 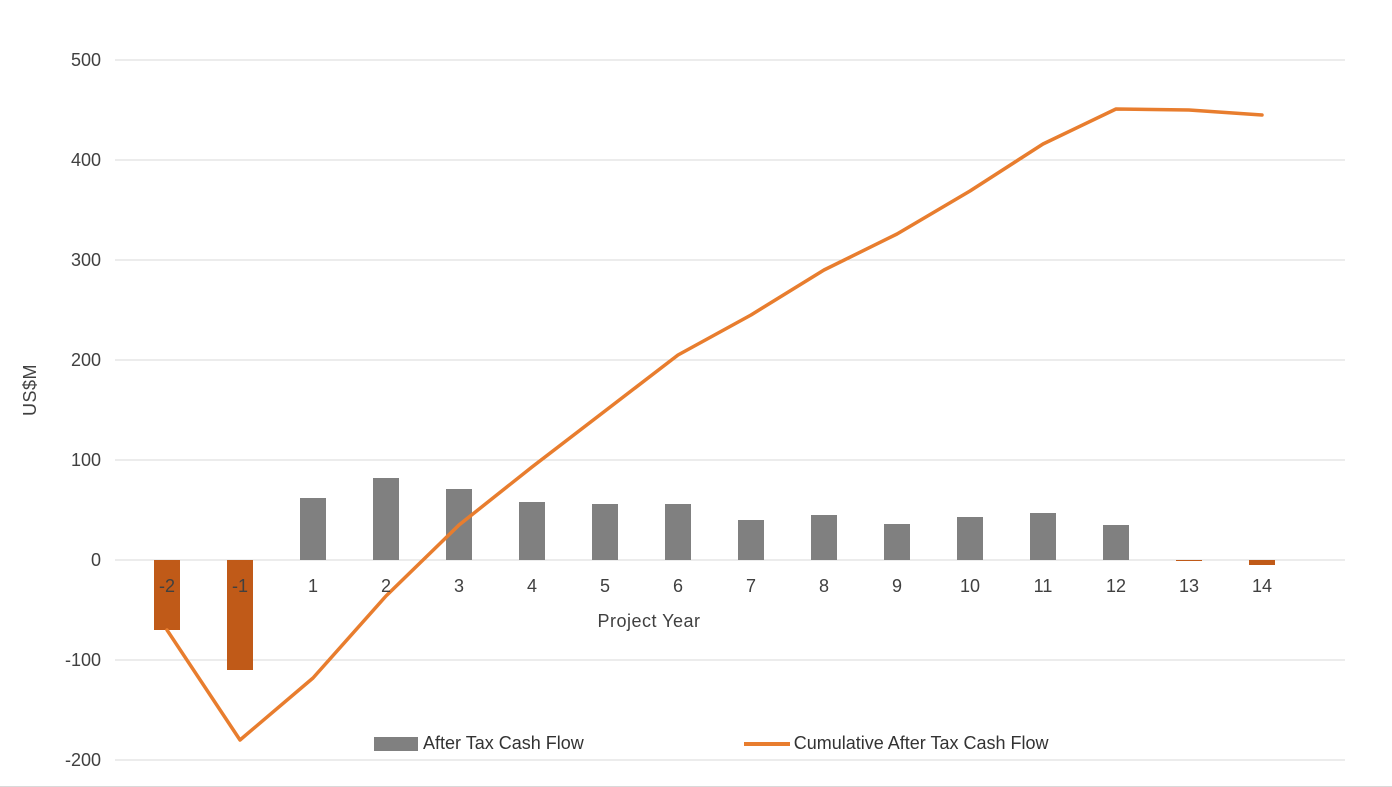 What do you see at coordinates (1043, 586) in the screenshot?
I see `x-tick-label: 11` at bounding box center [1043, 586].